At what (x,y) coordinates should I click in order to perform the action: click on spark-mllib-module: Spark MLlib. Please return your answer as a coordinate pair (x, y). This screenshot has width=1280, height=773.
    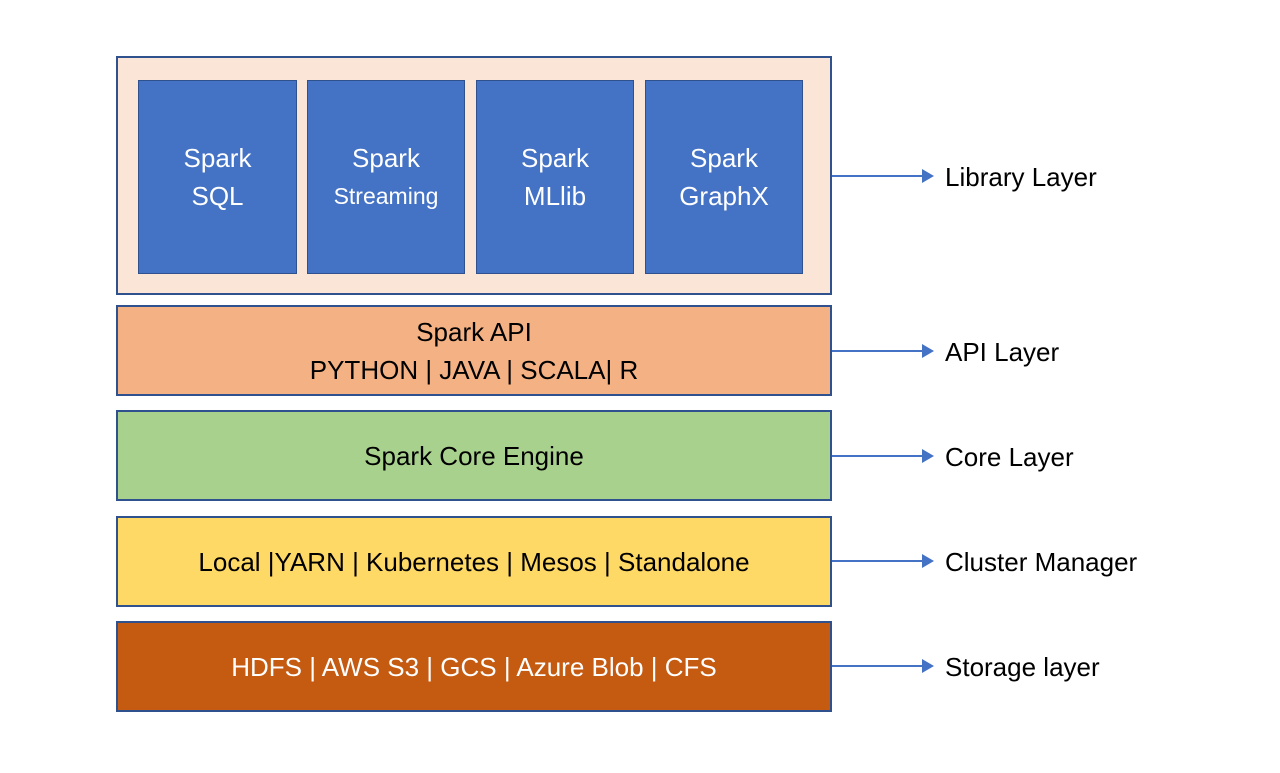
    Looking at the image, I should click on (555, 177).